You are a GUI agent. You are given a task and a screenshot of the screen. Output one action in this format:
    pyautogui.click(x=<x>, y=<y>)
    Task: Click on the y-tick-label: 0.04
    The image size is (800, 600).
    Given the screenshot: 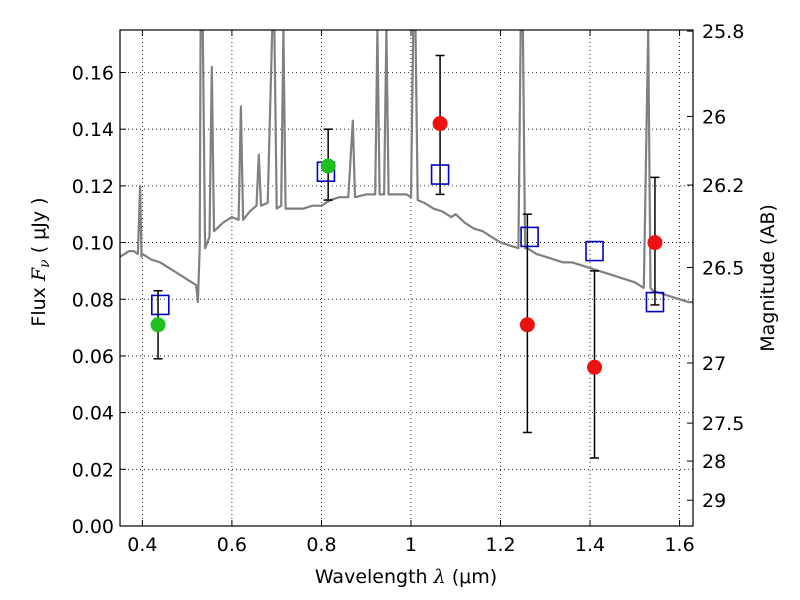 What is the action you would take?
    pyautogui.click(x=93, y=414)
    